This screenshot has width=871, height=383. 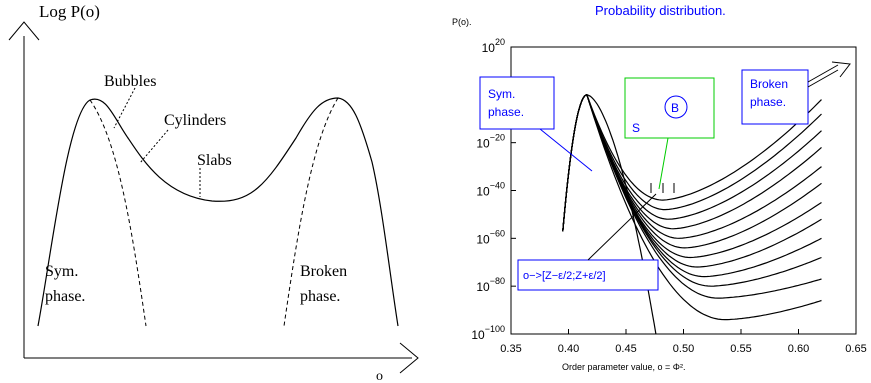 I want to click on y-tick-label: 10−60, so click(x=490, y=237).